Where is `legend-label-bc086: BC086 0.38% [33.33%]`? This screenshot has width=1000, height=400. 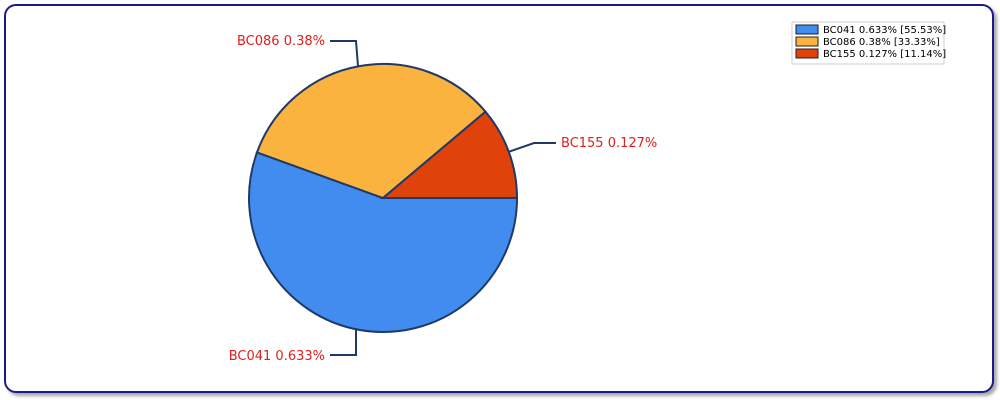
legend-label-bc086: BC086 0.38% [33.33%] is located at coordinates (881, 42).